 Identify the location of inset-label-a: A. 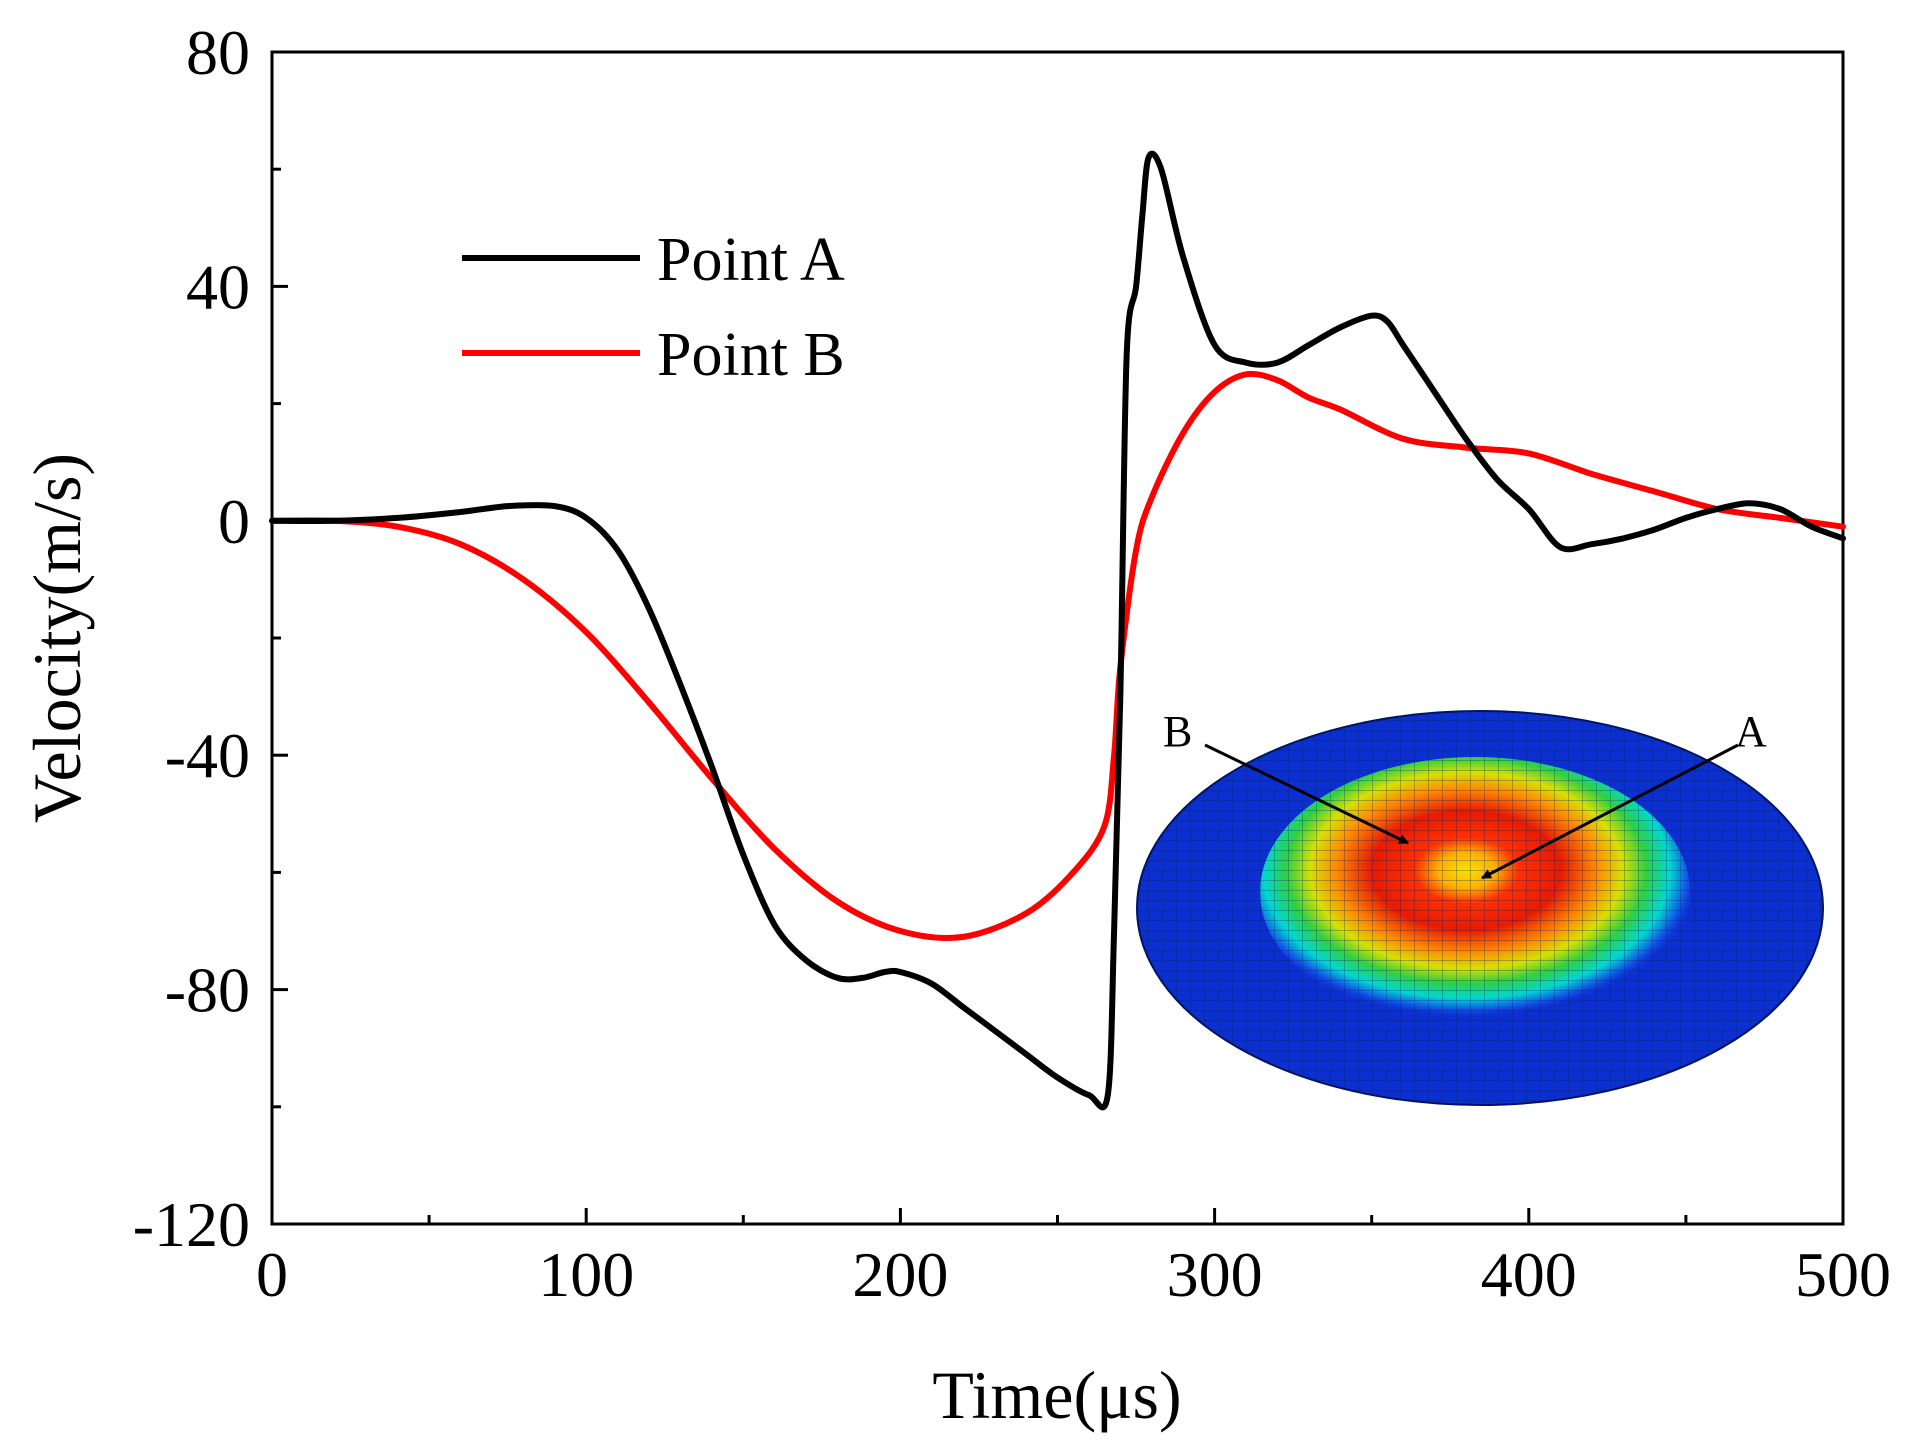
(1751, 731).